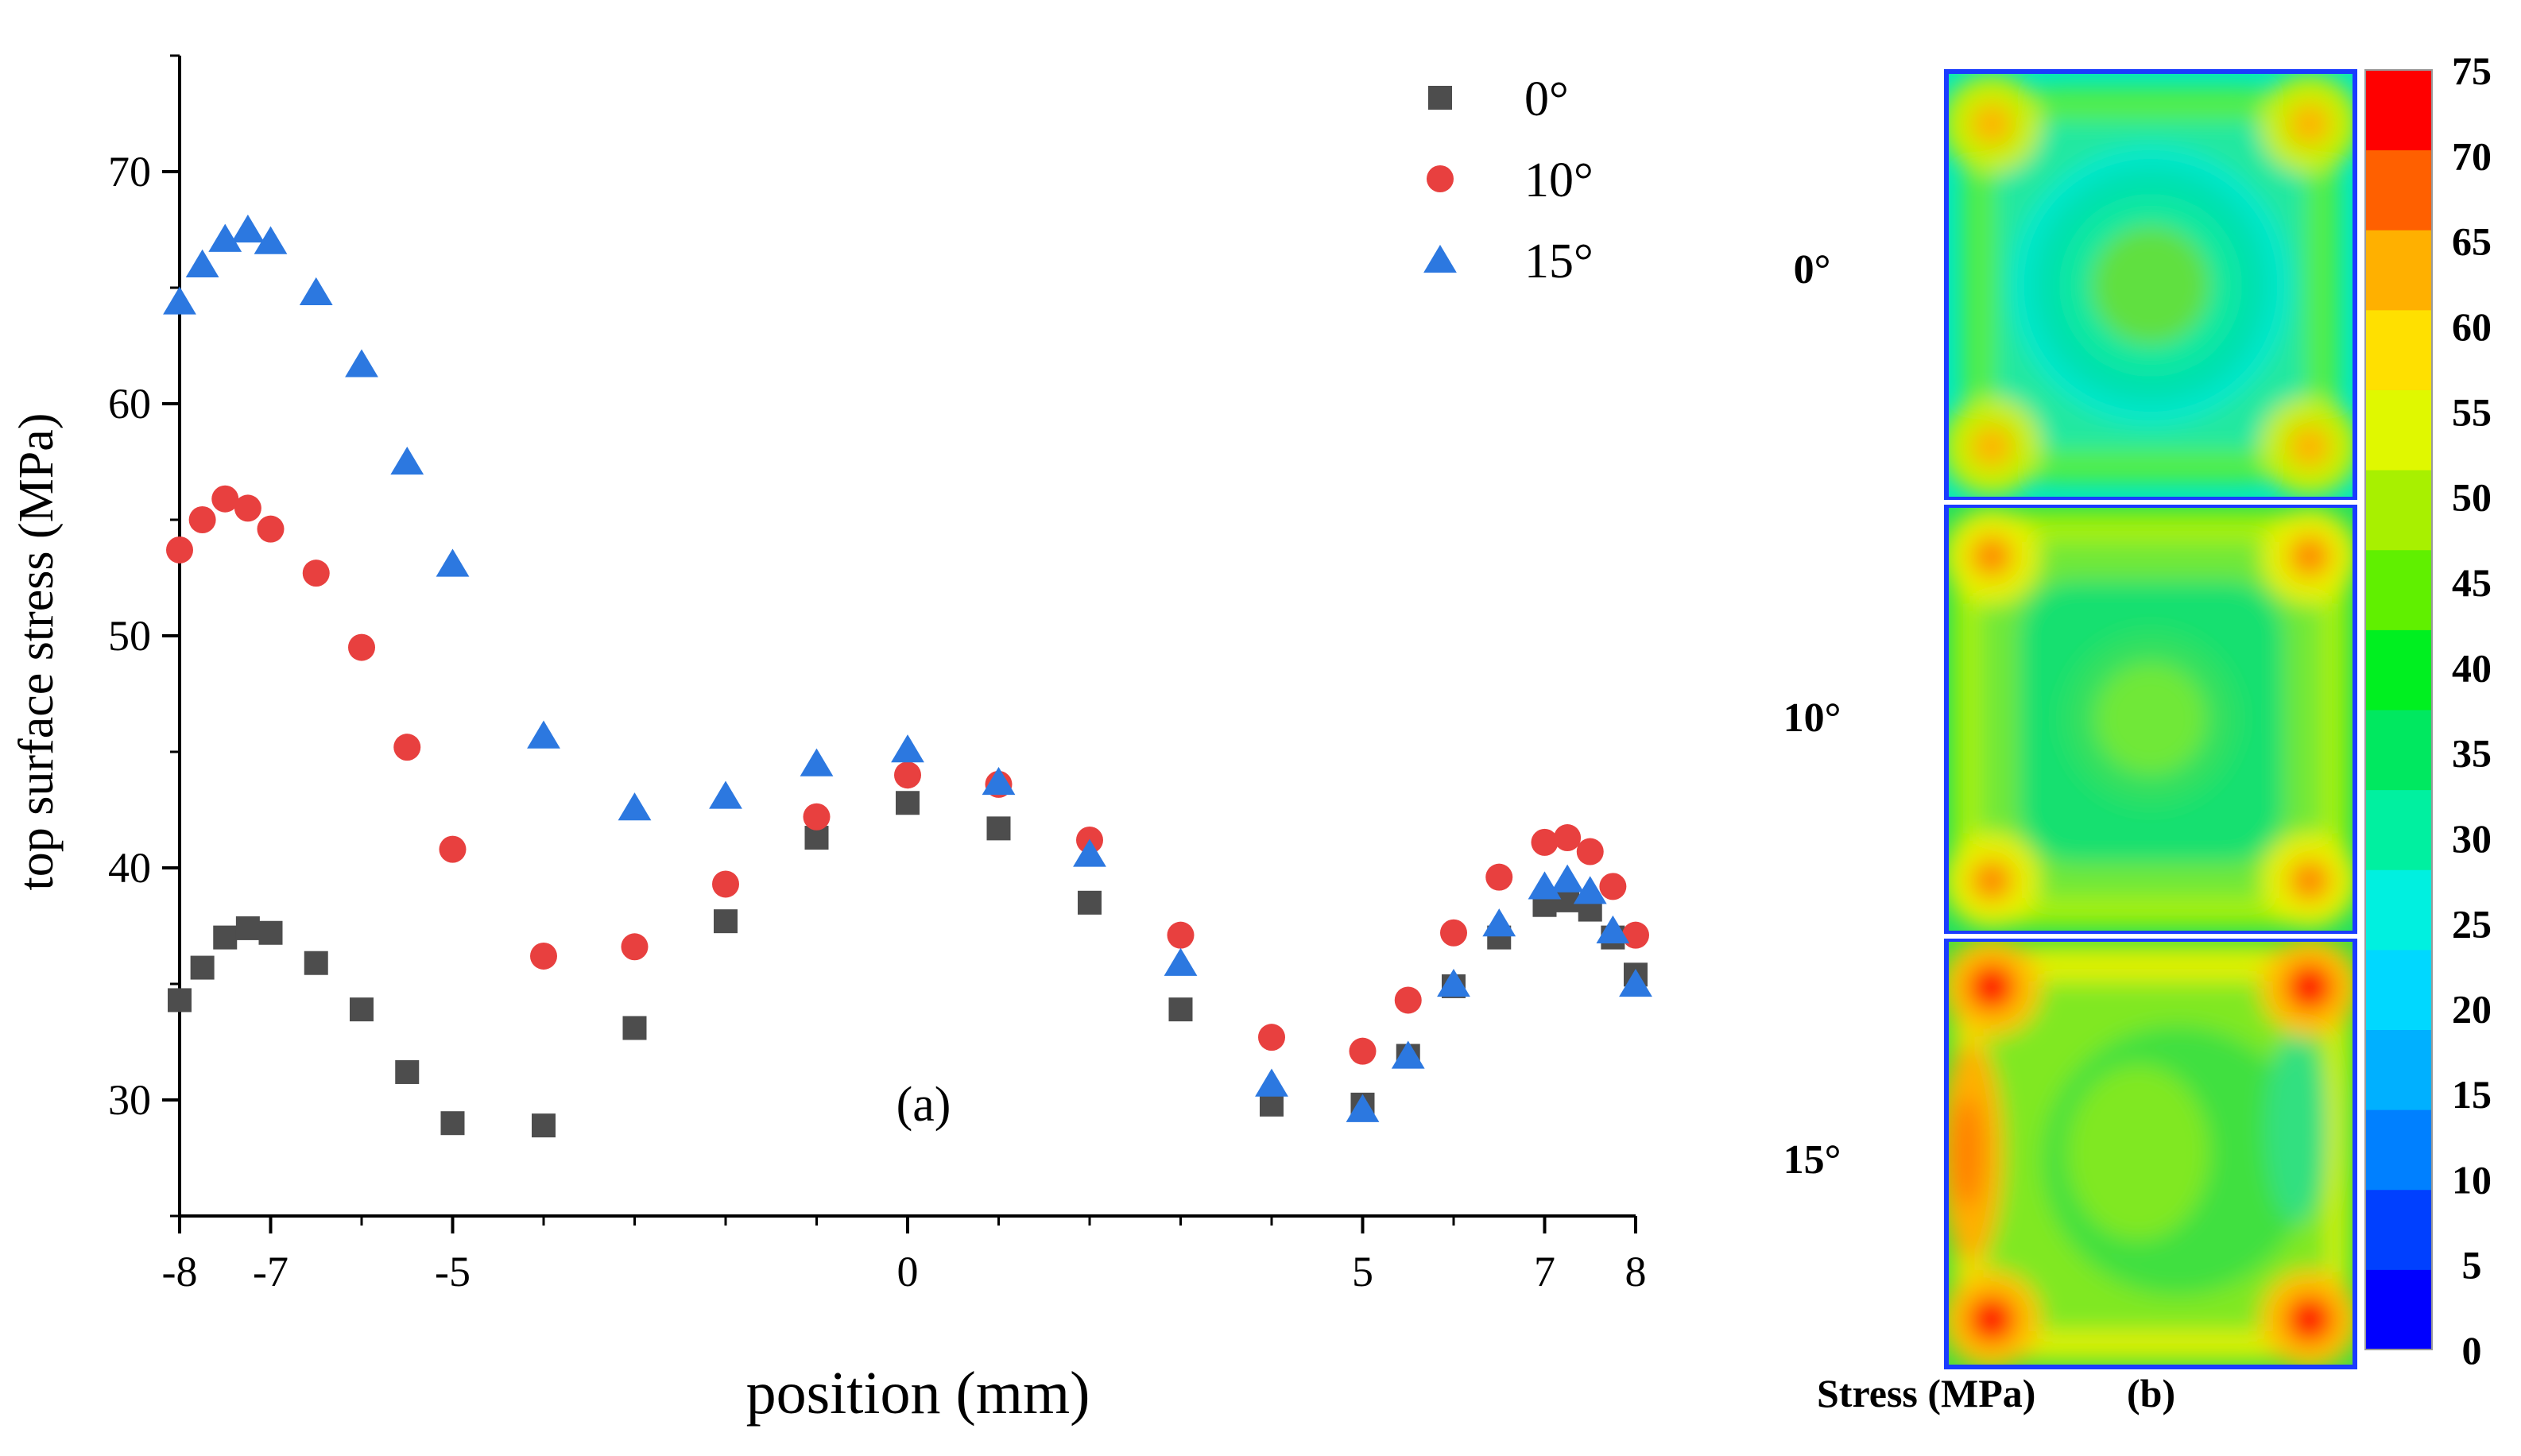 Image resolution: width=2521 pixels, height=1456 pixels. What do you see at coordinates (1636, 1271) in the screenshot?
I see `x-tick-label: 8` at bounding box center [1636, 1271].